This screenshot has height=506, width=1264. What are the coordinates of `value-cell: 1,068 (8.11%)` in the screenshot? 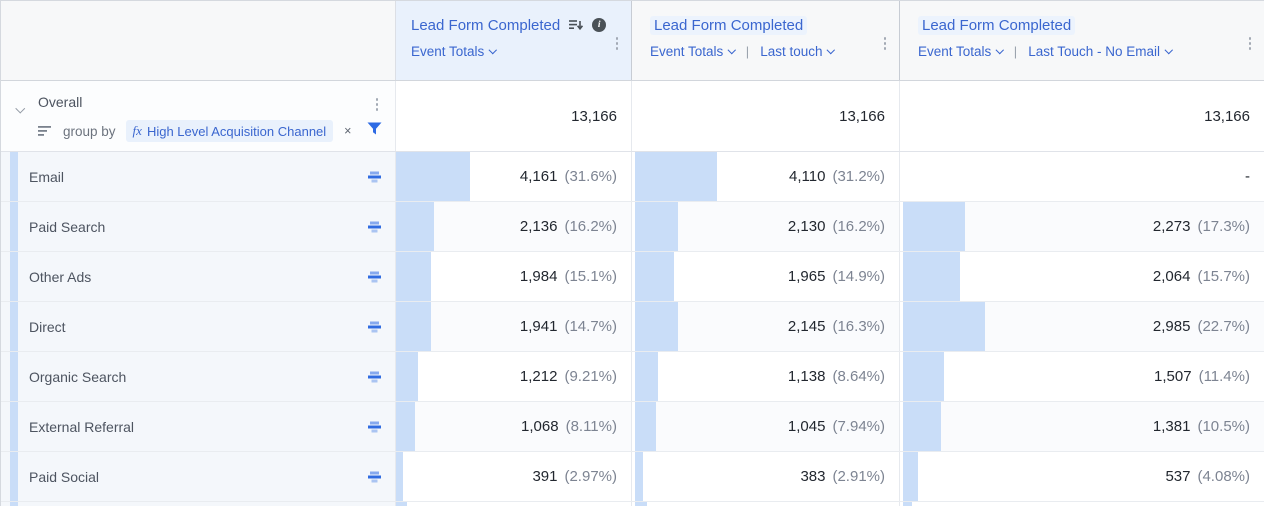 It's located at (513, 426).